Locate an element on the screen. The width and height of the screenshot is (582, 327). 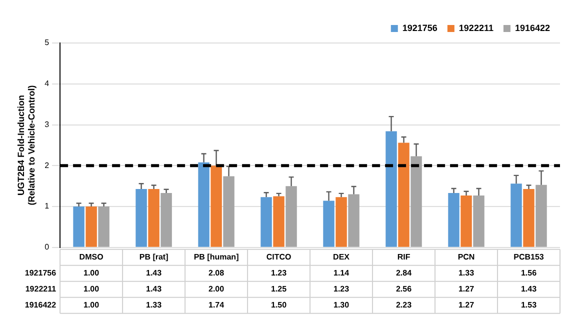
x-tick-label: CITCO is located at coordinates (279, 257).